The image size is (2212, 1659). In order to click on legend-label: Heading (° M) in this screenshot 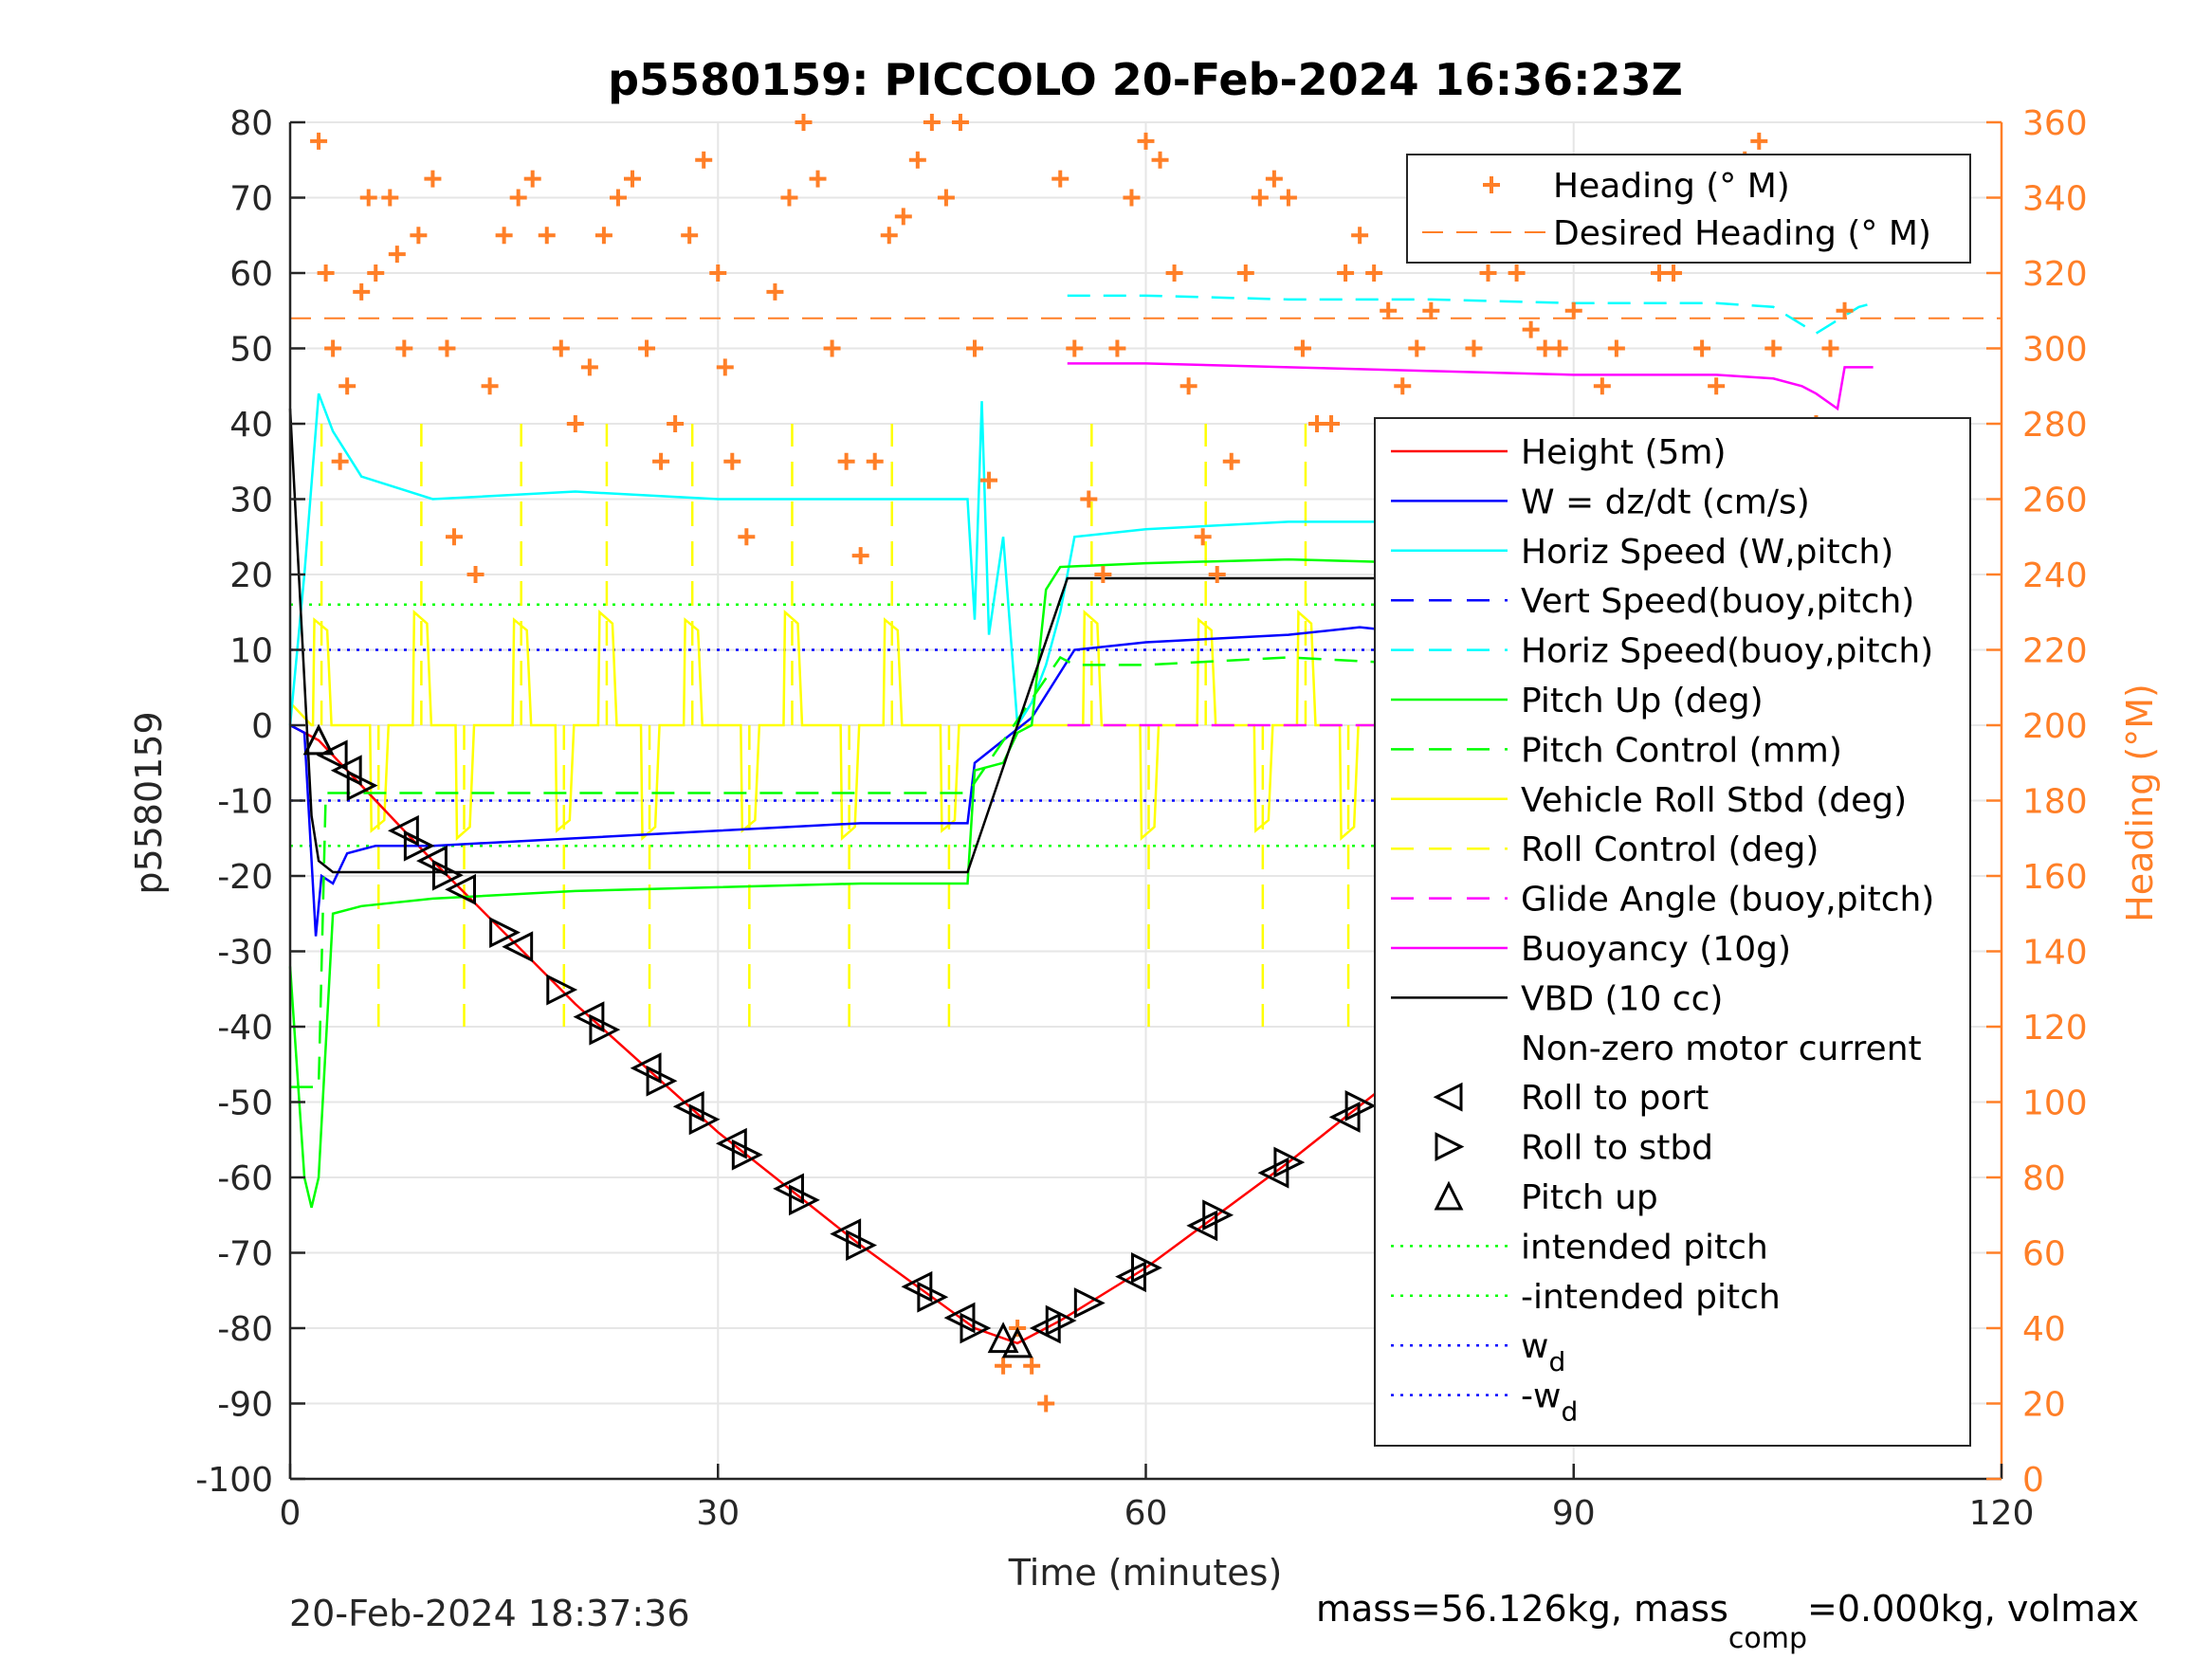, I will do `click(1671, 186)`.